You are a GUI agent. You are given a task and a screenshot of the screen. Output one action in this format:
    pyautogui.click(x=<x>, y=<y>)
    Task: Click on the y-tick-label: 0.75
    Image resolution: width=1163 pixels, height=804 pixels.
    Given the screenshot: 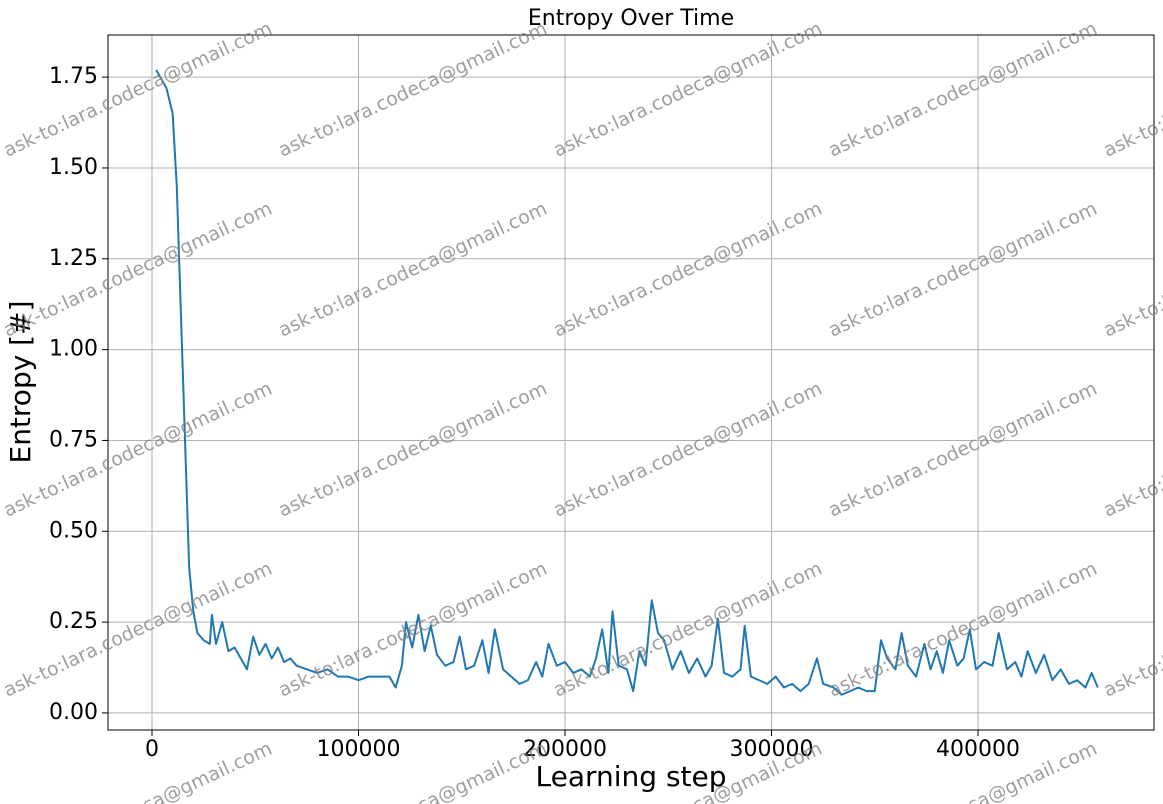 What is the action you would take?
    pyautogui.click(x=73, y=439)
    